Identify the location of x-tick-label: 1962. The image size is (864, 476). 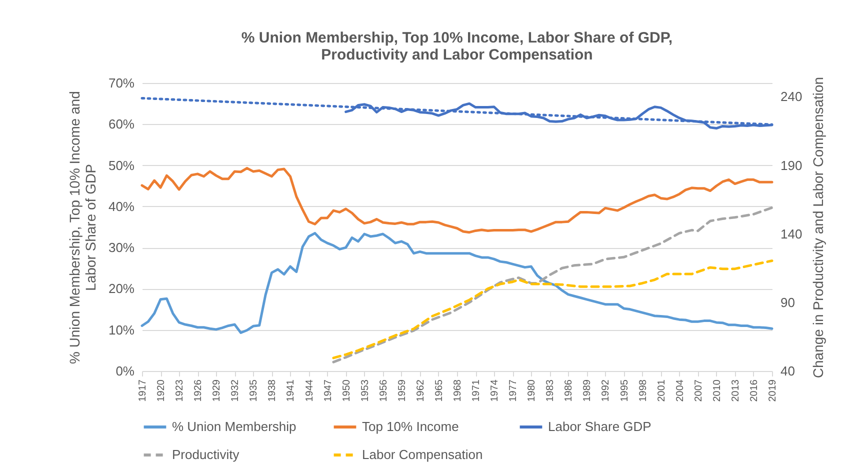
(420, 390).